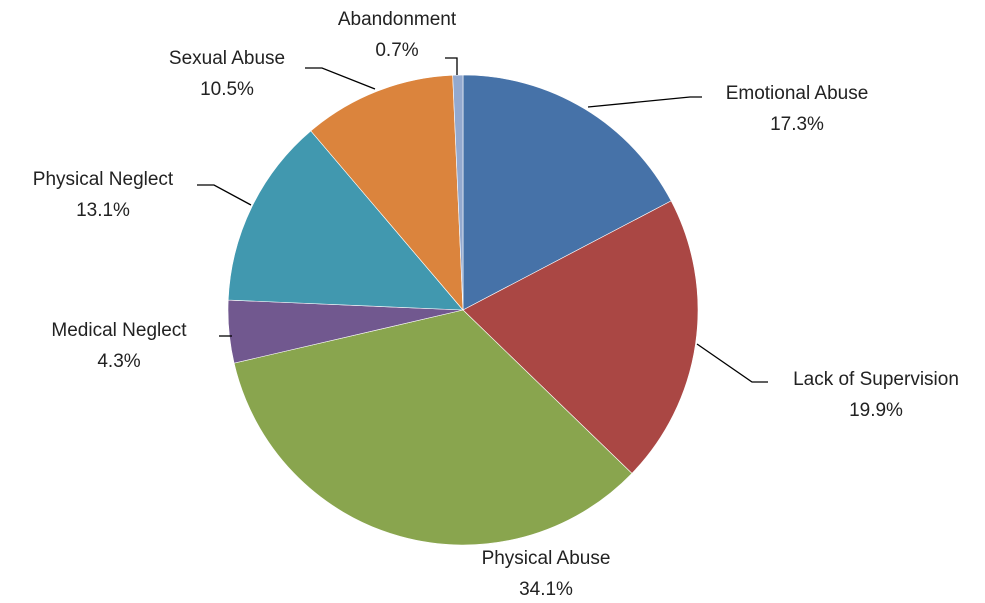 The width and height of the screenshot is (985, 603). What do you see at coordinates (119, 346) in the screenshot?
I see `label-medical-neglect: Medical Neglect 4.3%` at bounding box center [119, 346].